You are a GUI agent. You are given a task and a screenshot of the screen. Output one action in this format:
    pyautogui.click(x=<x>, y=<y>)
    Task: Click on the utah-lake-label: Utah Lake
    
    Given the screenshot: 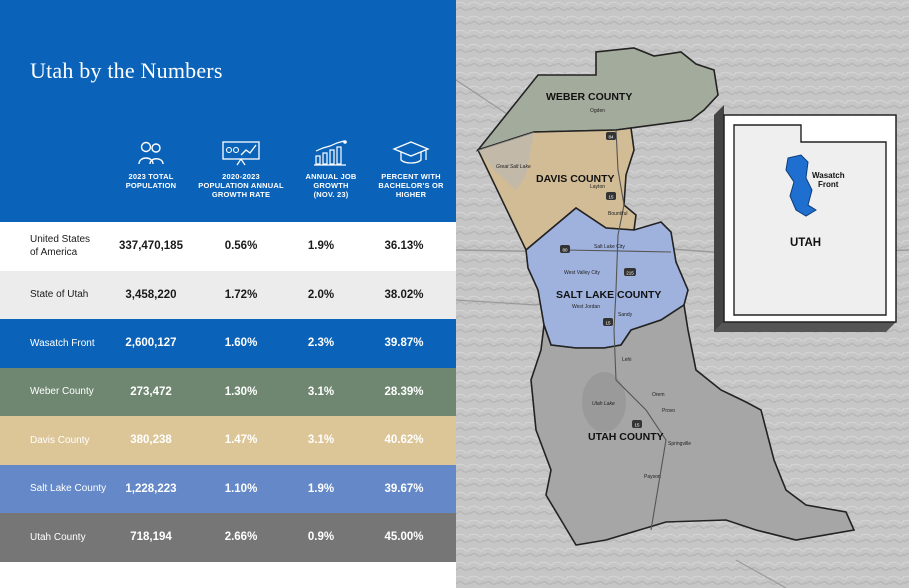 What is the action you would take?
    pyautogui.click(x=603, y=404)
    